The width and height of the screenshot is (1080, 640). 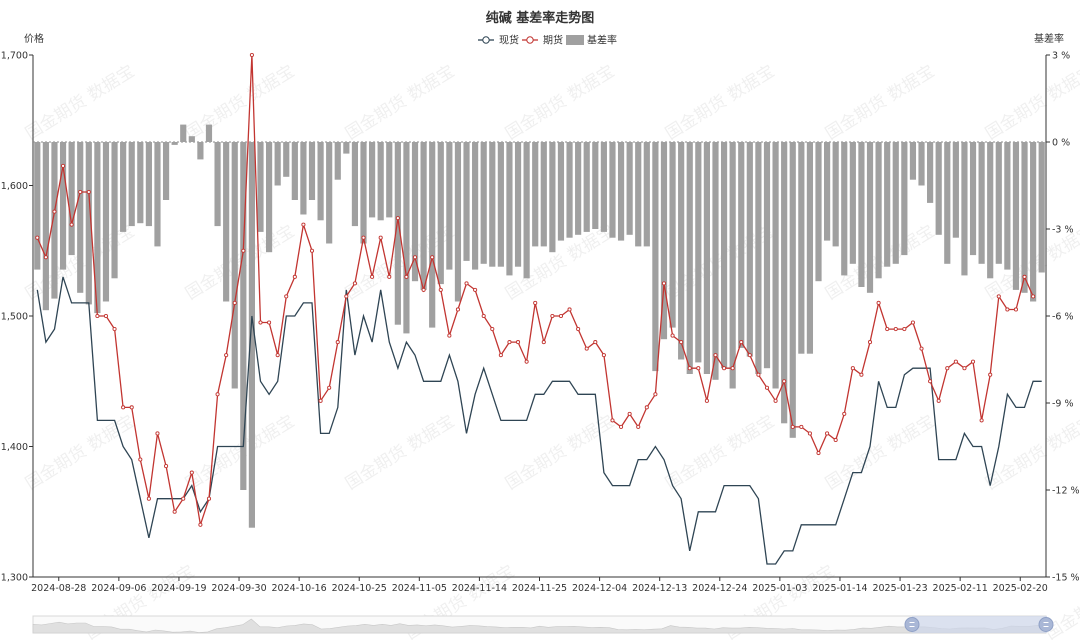 I want to click on legend-label: 现货, so click(x=509, y=40).